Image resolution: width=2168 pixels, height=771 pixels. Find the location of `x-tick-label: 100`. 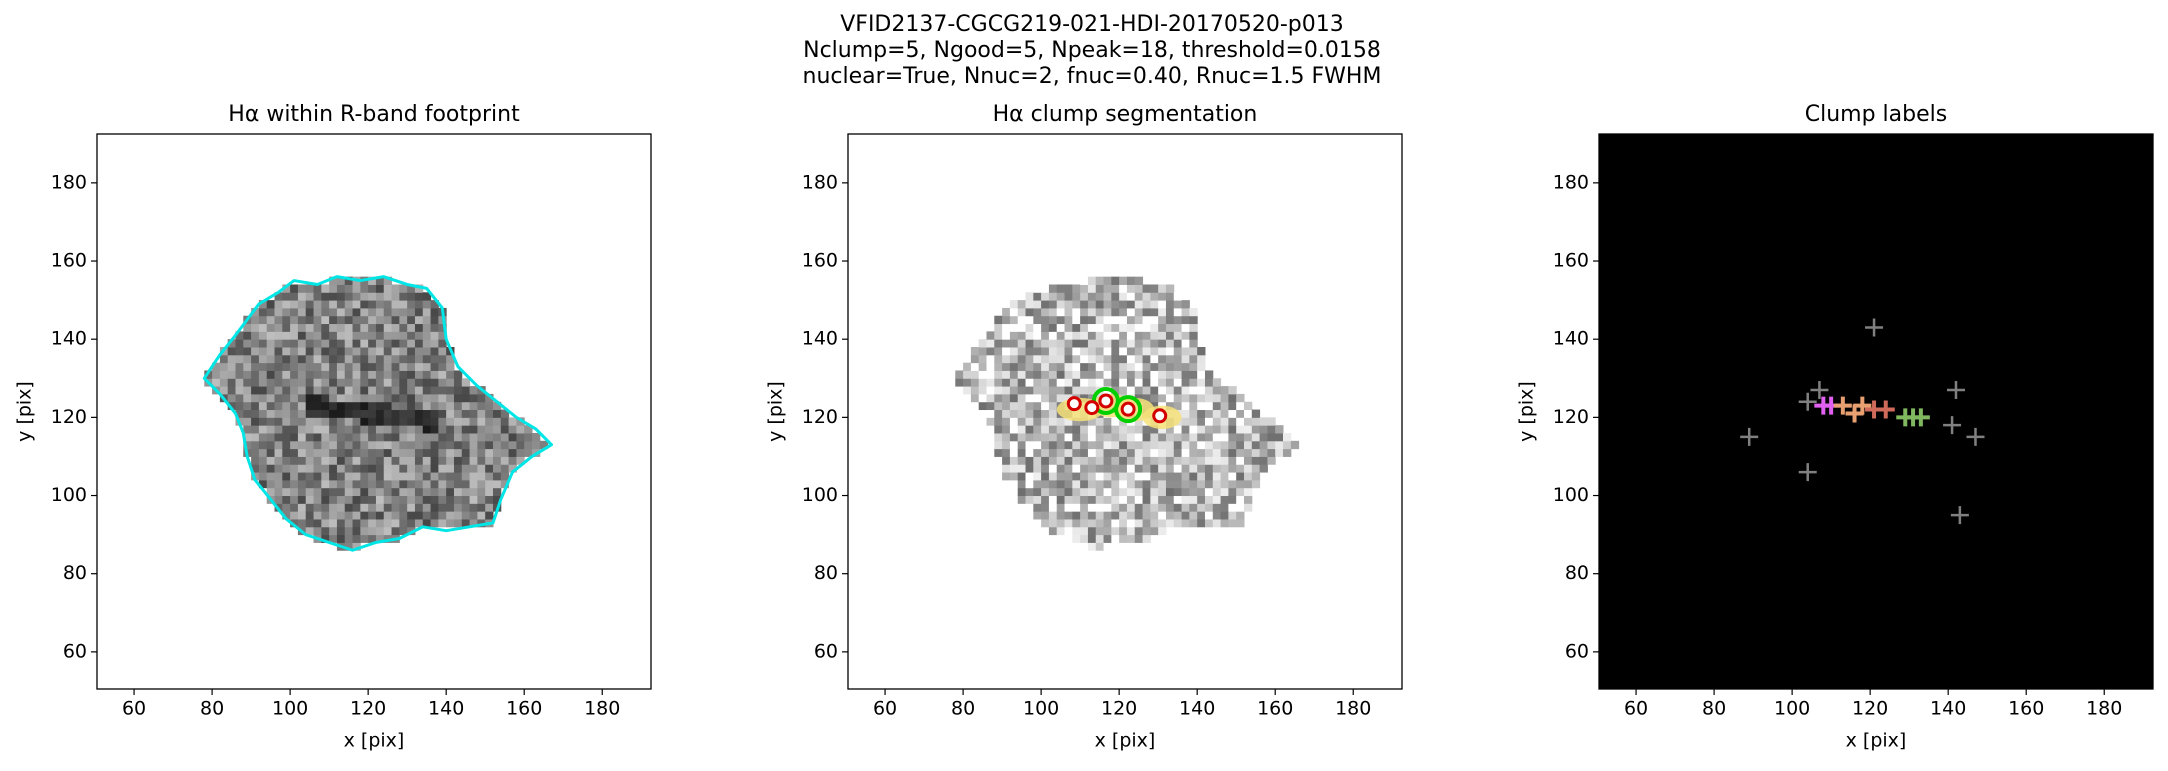

x-tick-label: 100 is located at coordinates (1792, 709).